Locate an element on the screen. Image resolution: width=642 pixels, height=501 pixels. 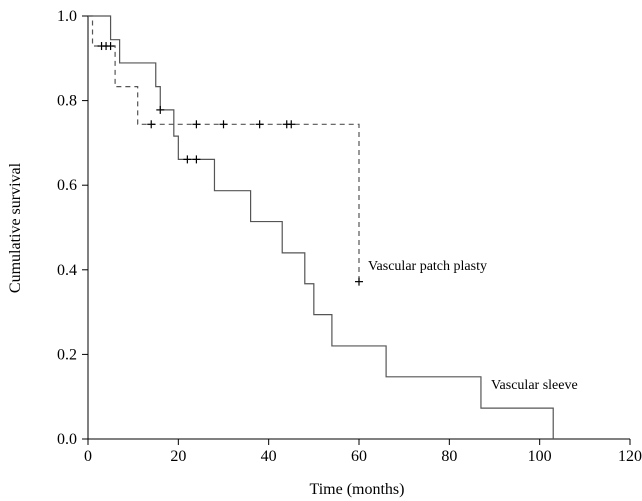
y-axis-label: Cumulative survival is located at coordinates (15, 227).